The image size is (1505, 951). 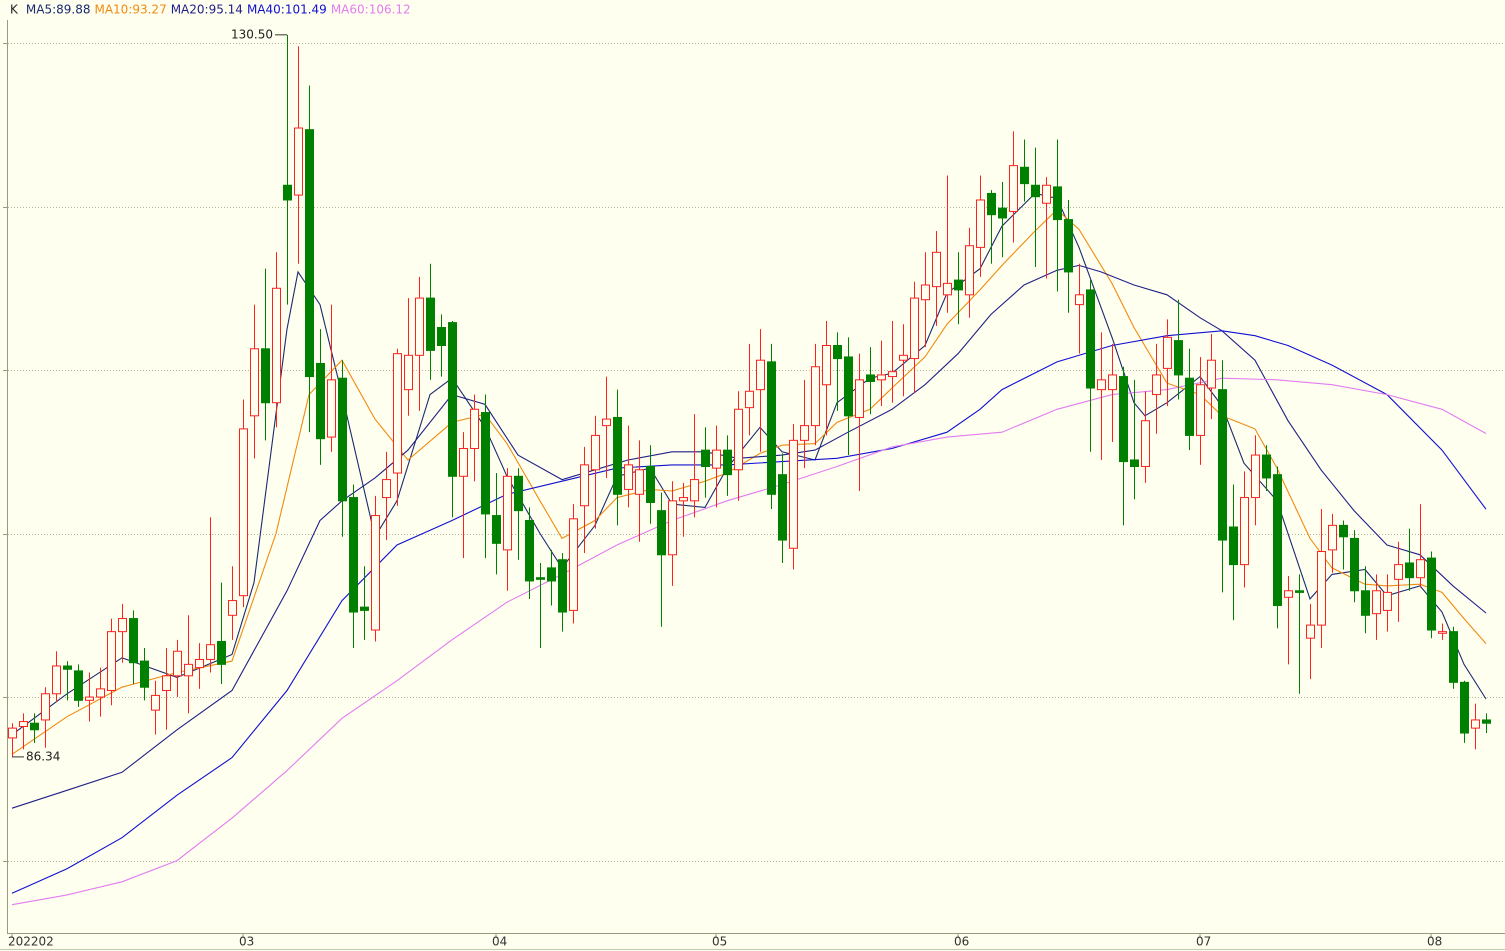 What do you see at coordinates (207, 10) in the screenshot?
I see `legend-entry: MA20:95.14` at bounding box center [207, 10].